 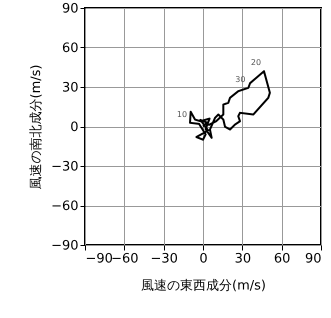 I want to click on x-tick-label: 90, so click(x=313, y=259).